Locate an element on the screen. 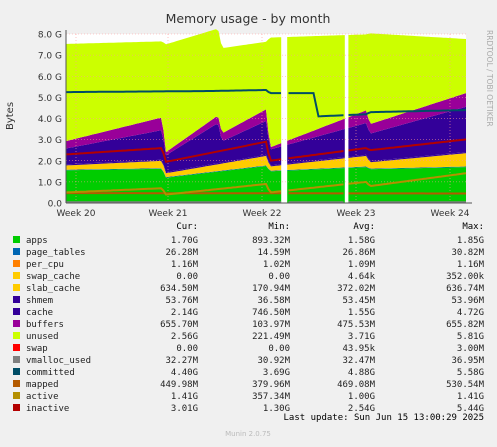 The image size is (497, 447). legend-max: 352.00k is located at coordinates (465, 277).